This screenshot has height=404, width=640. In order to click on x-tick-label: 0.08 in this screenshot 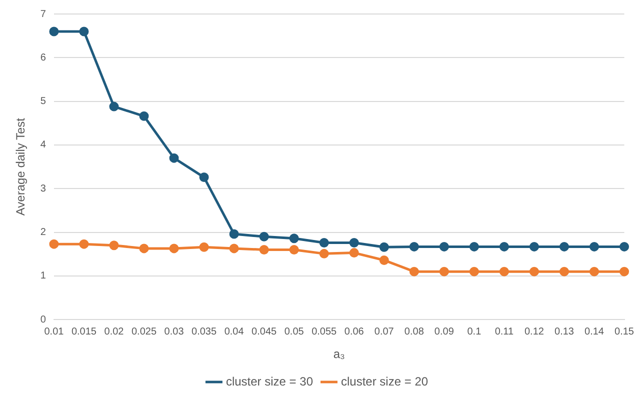, I will do `click(414, 332)`.